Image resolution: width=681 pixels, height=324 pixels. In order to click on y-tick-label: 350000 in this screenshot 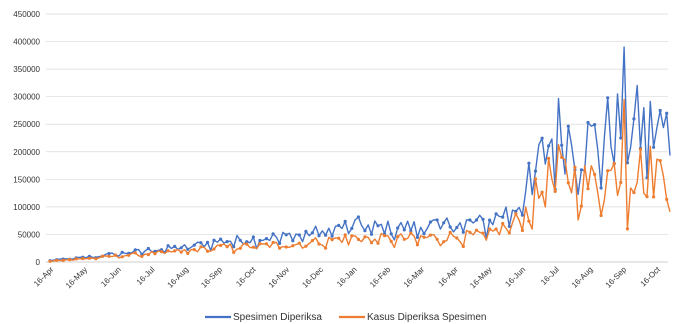, I will do `click(26, 69)`.